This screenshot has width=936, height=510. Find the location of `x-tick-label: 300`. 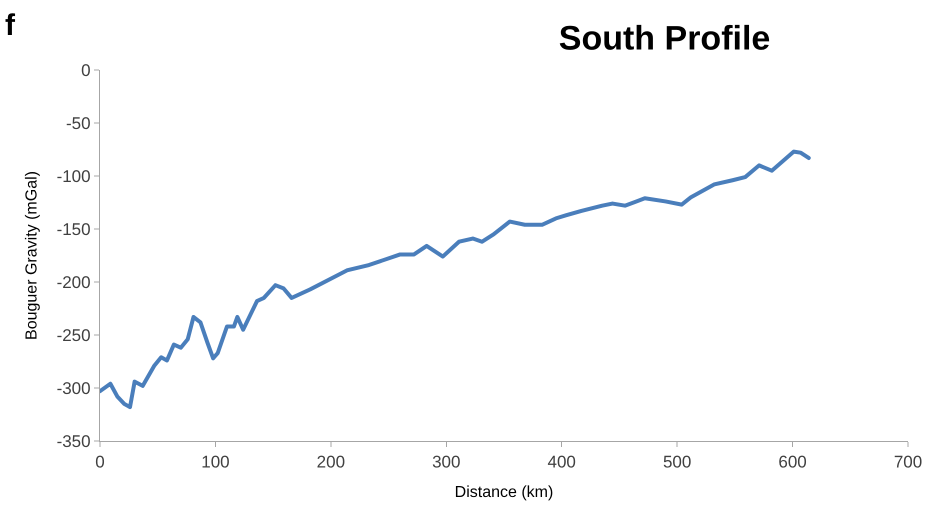

x-tick-label: 300 is located at coordinates (446, 462).